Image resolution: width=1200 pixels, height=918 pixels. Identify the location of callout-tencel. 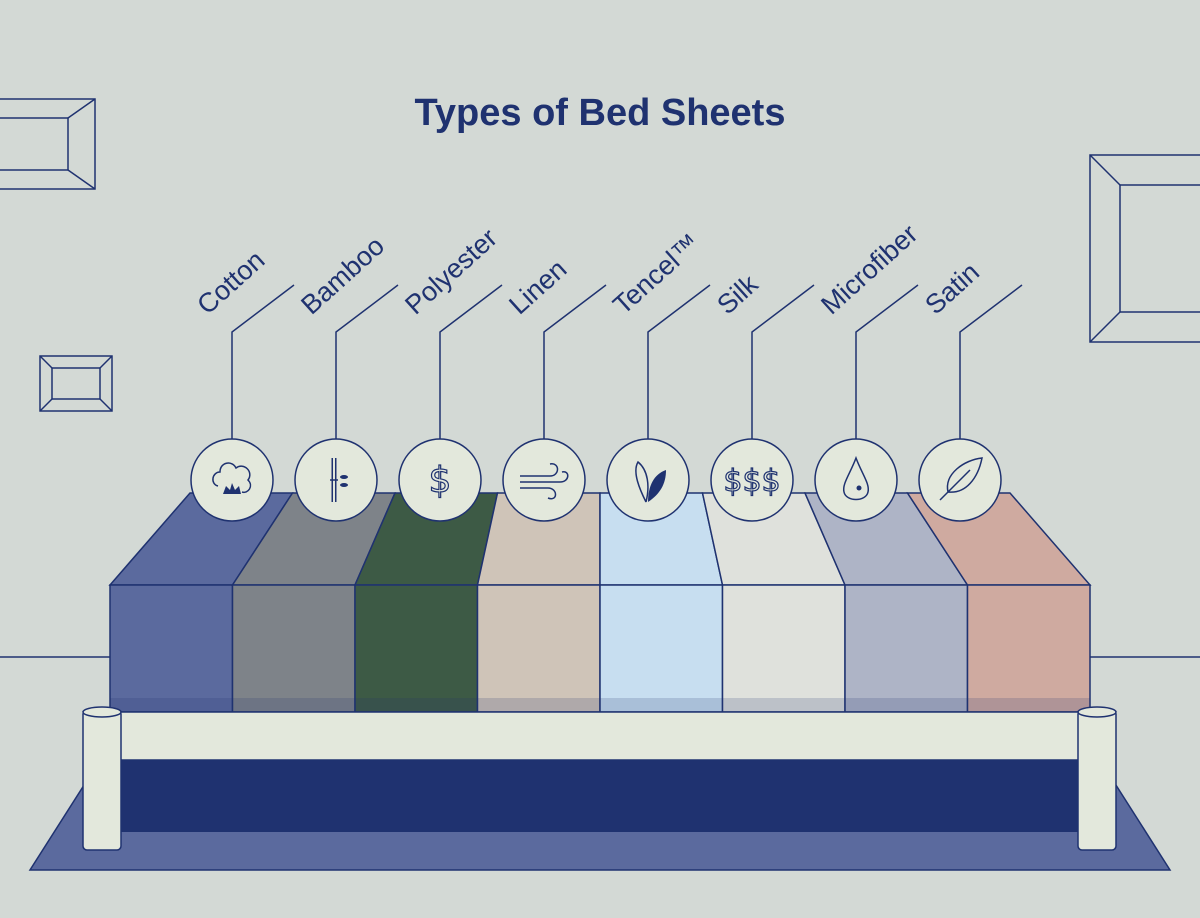
(658, 403).